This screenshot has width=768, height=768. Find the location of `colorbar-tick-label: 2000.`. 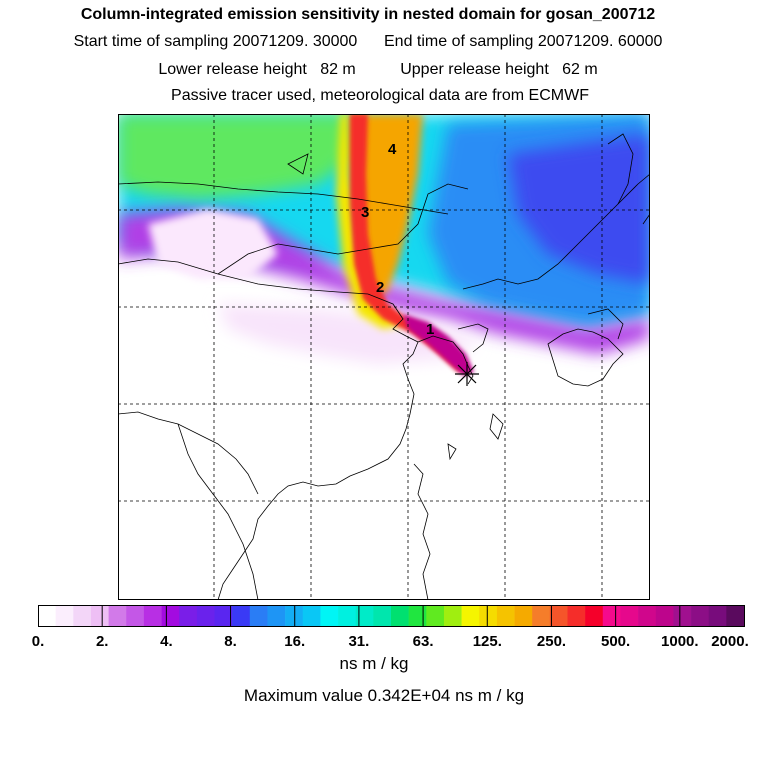

colorbar-tick-label: 2000. is located at coordinates (730, 641).